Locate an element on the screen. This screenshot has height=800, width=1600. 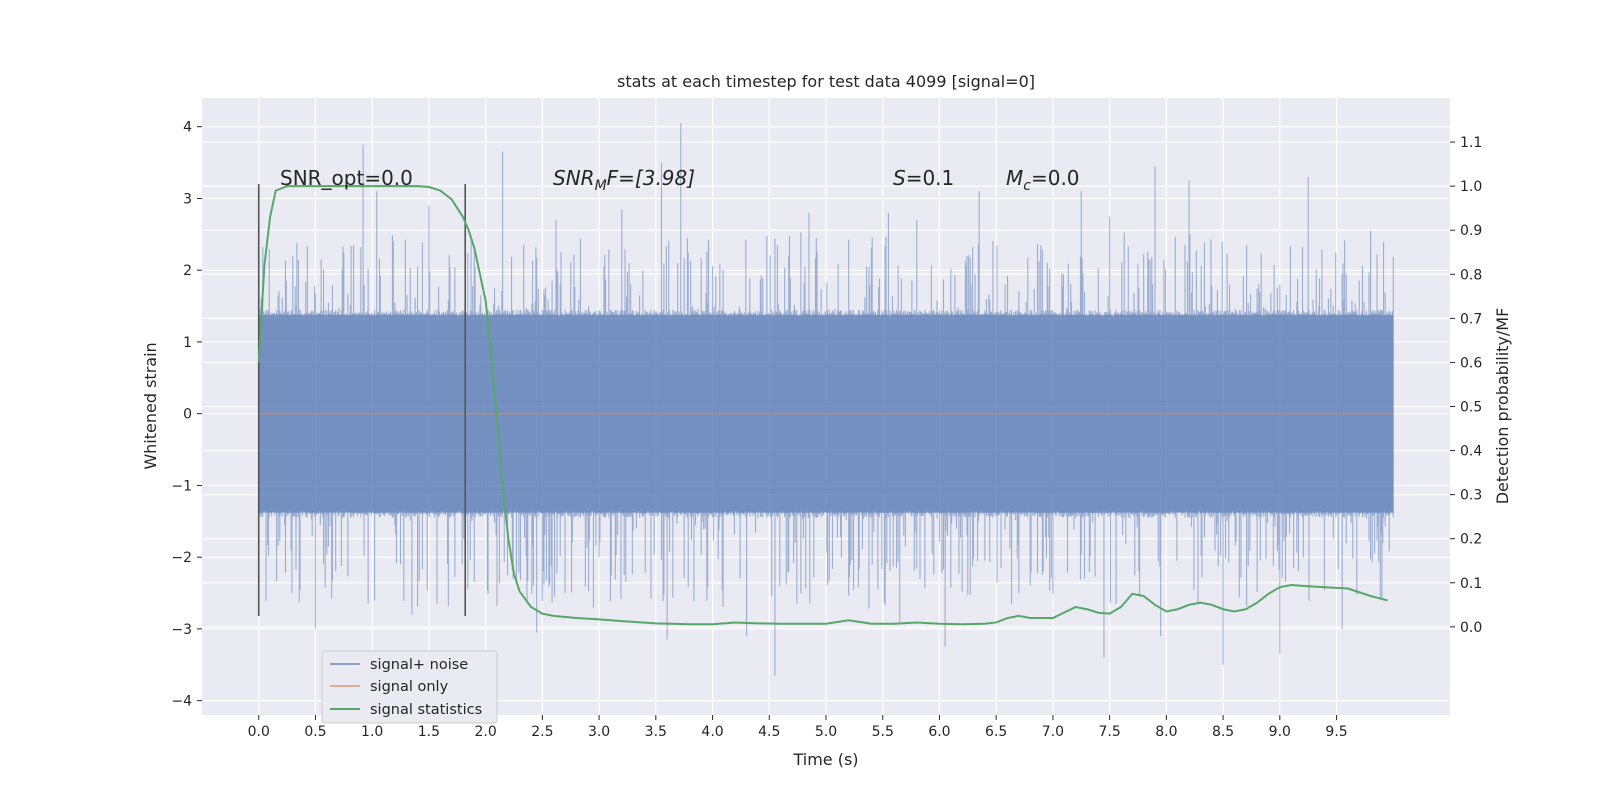
right-y-axis-label: Detection probability/MF is located at coordinates (1502, 406).